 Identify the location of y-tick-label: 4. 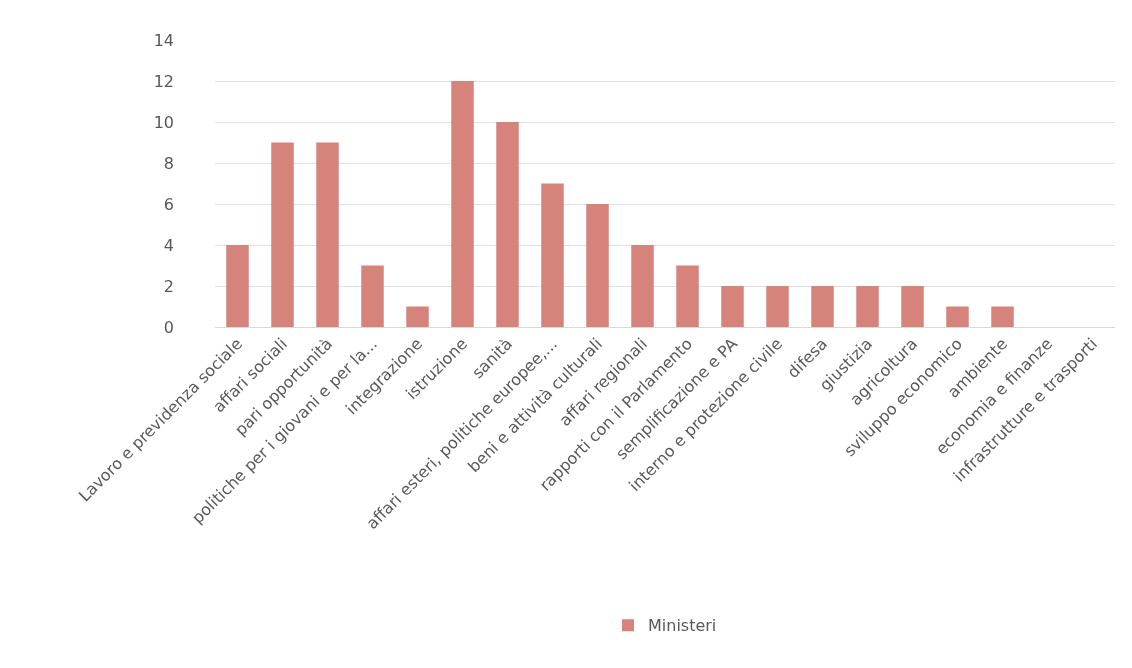
(168, 245).